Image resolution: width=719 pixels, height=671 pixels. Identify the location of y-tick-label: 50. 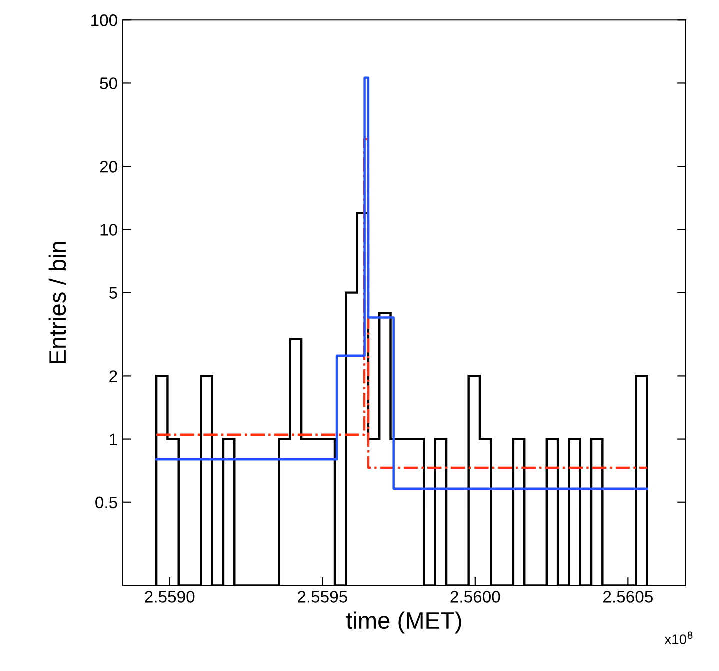
(109, 84).